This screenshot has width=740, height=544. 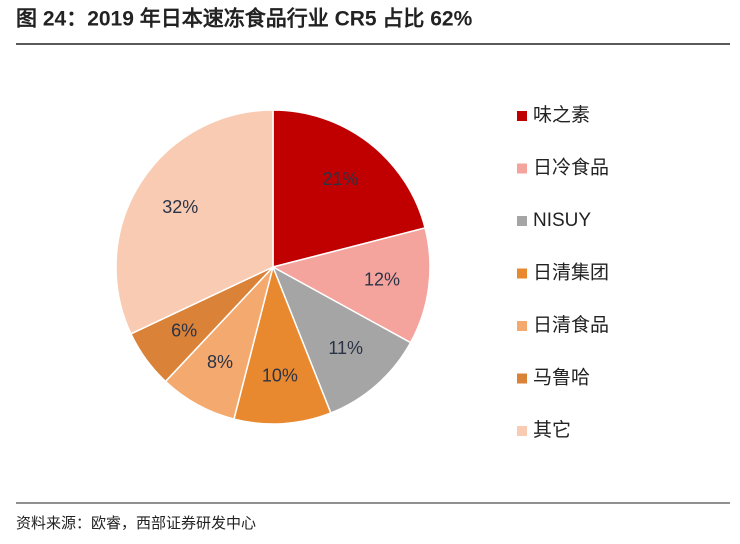 I want to click on legend-label: 日冷食品, so click(x=571, y=168).